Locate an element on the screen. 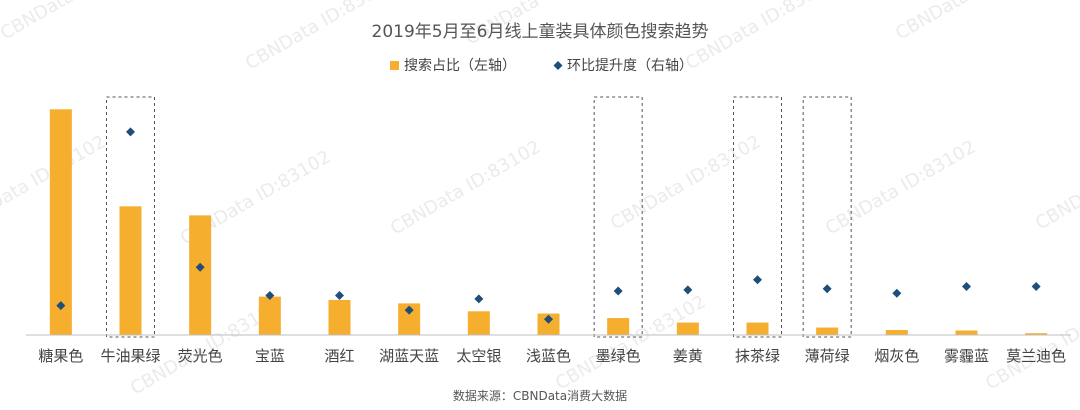  x-tick-label: 莫兰迪色 is located at coordinates (1036, 356).